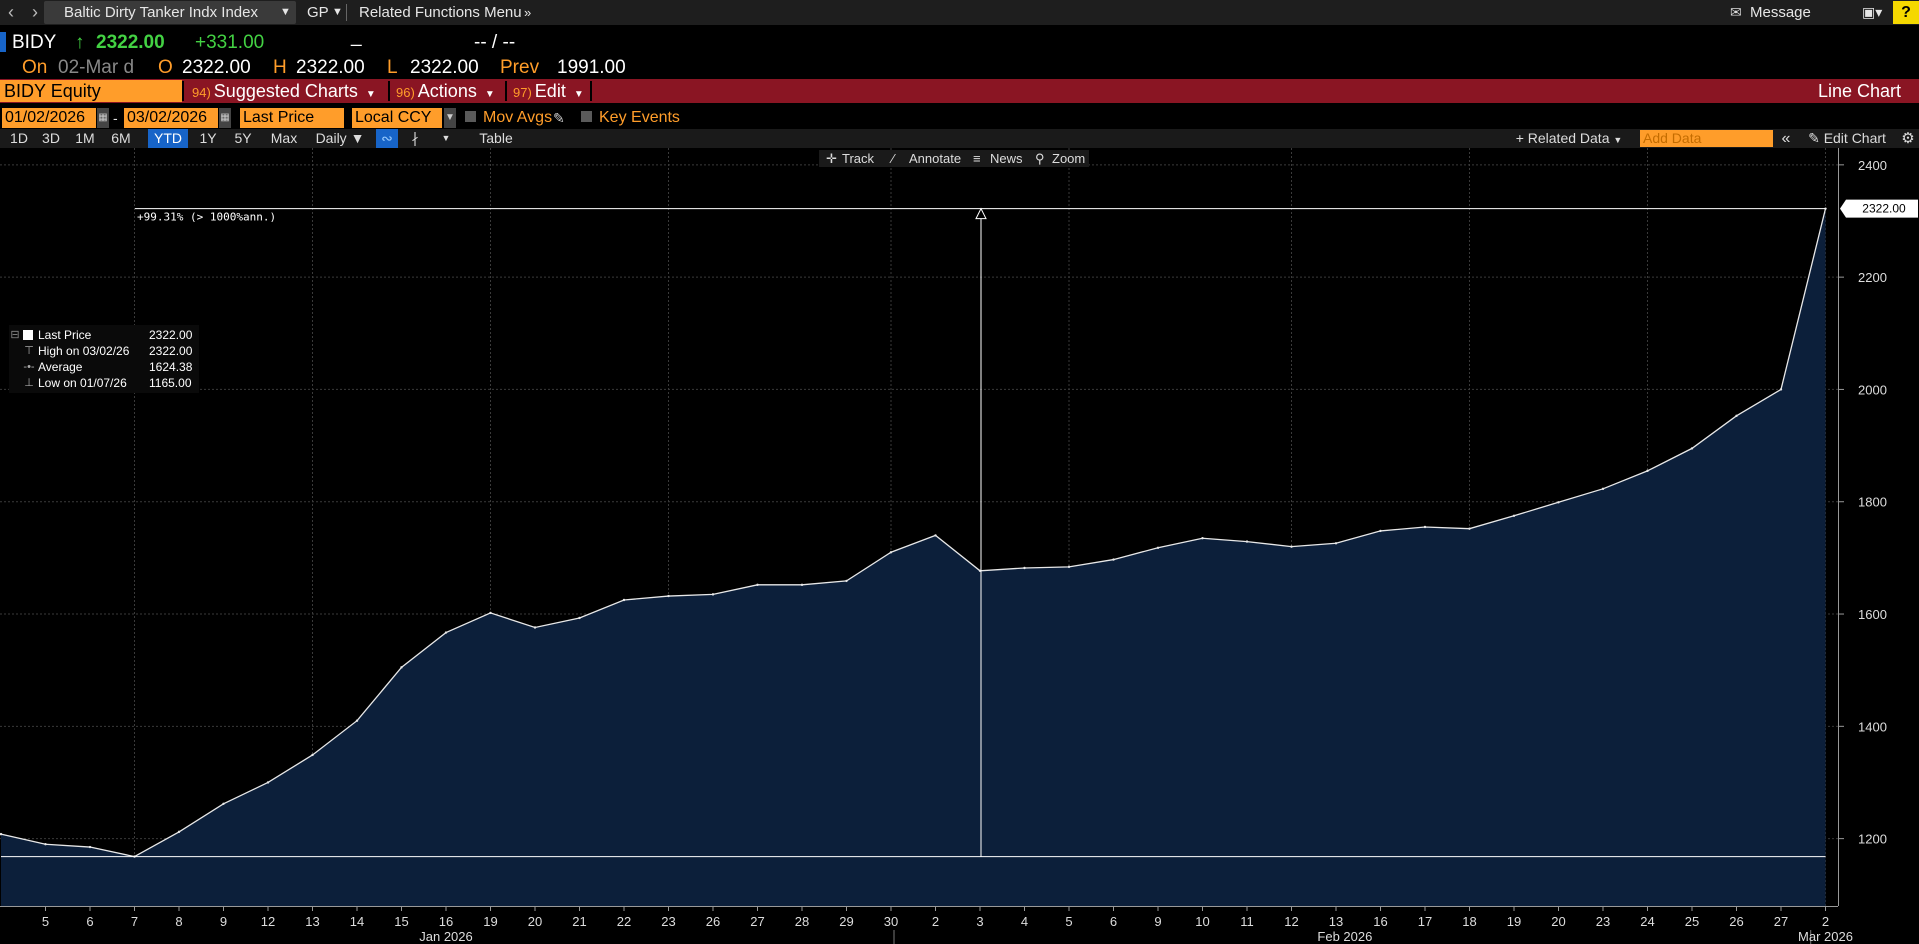  I want to click on mov-avgs-checkbox, so click(470, 116).